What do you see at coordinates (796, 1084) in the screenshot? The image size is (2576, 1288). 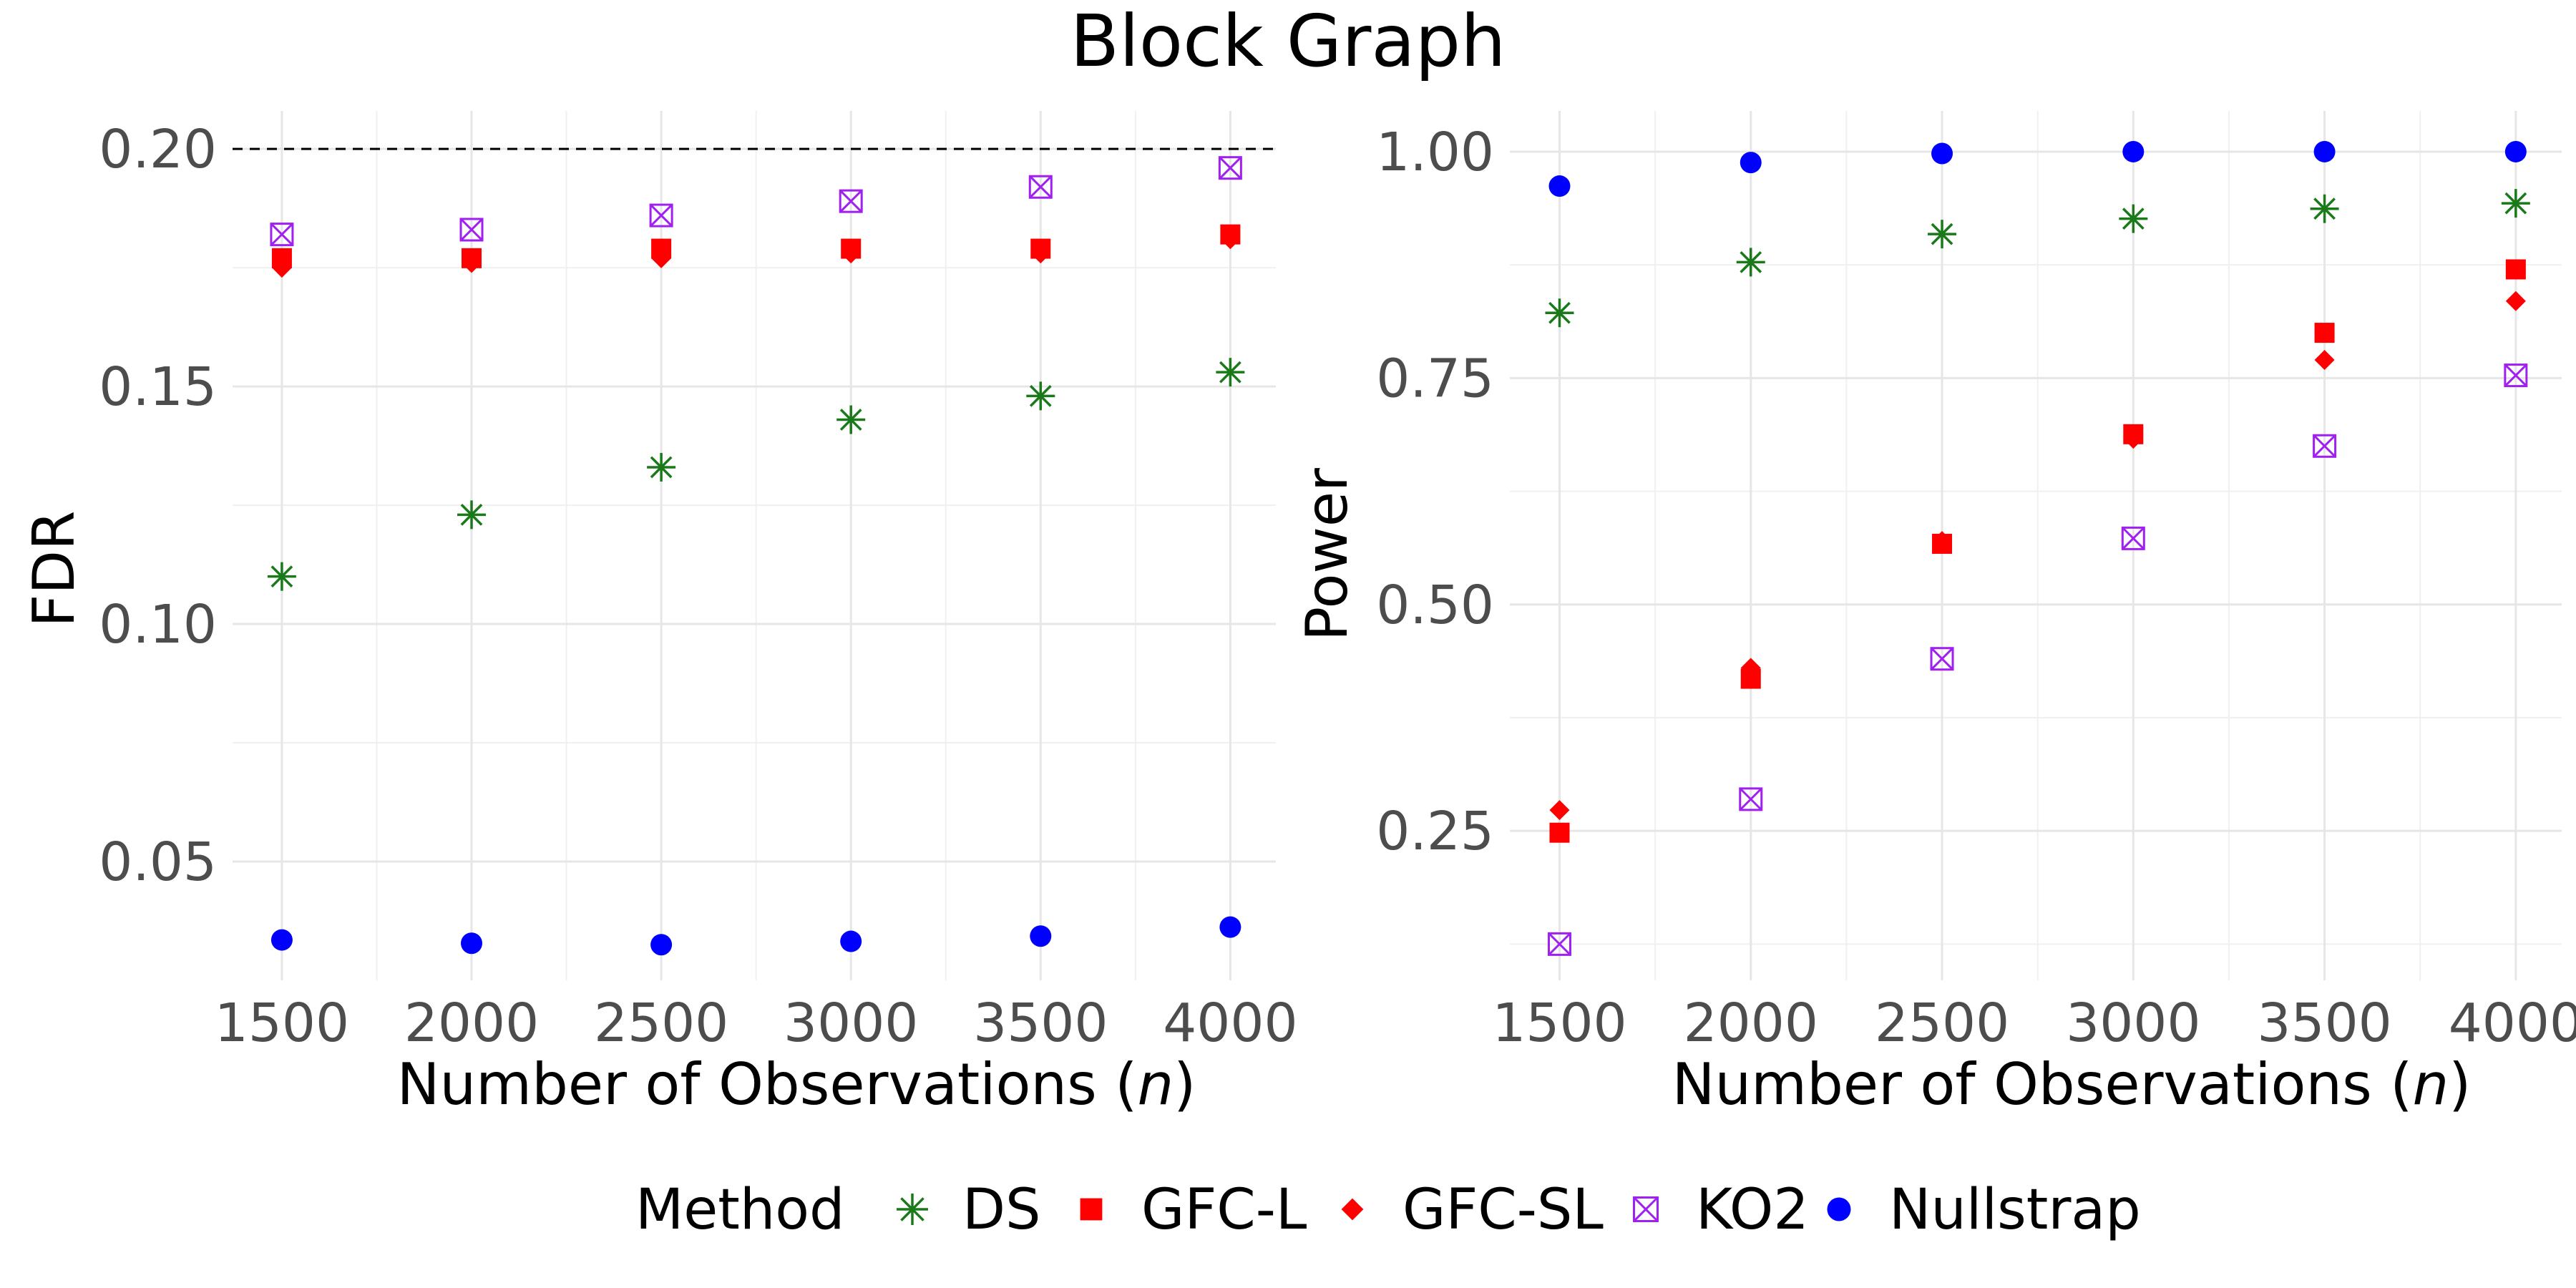 I see `fdr-x-axis-label: Number of Observations (n)` at bounding box center [796, 1084].